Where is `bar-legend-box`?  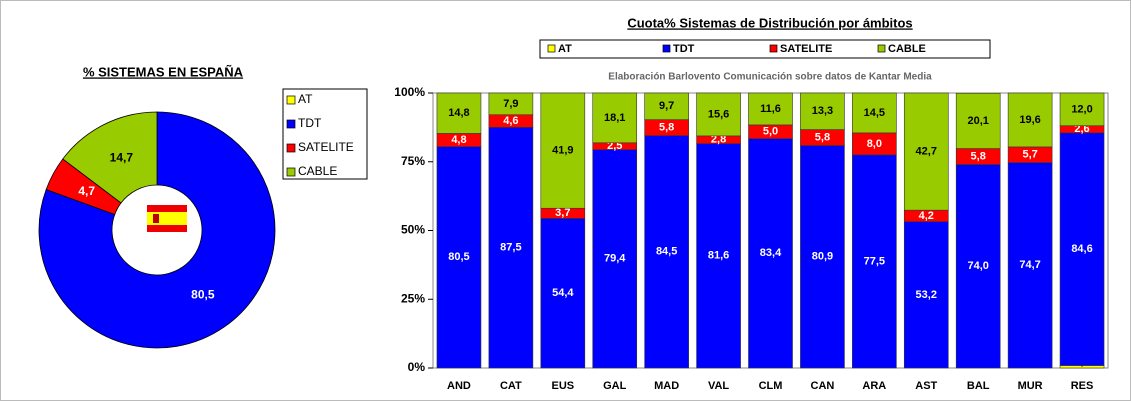
bar-legend-box is located at coordinates (765, 49).